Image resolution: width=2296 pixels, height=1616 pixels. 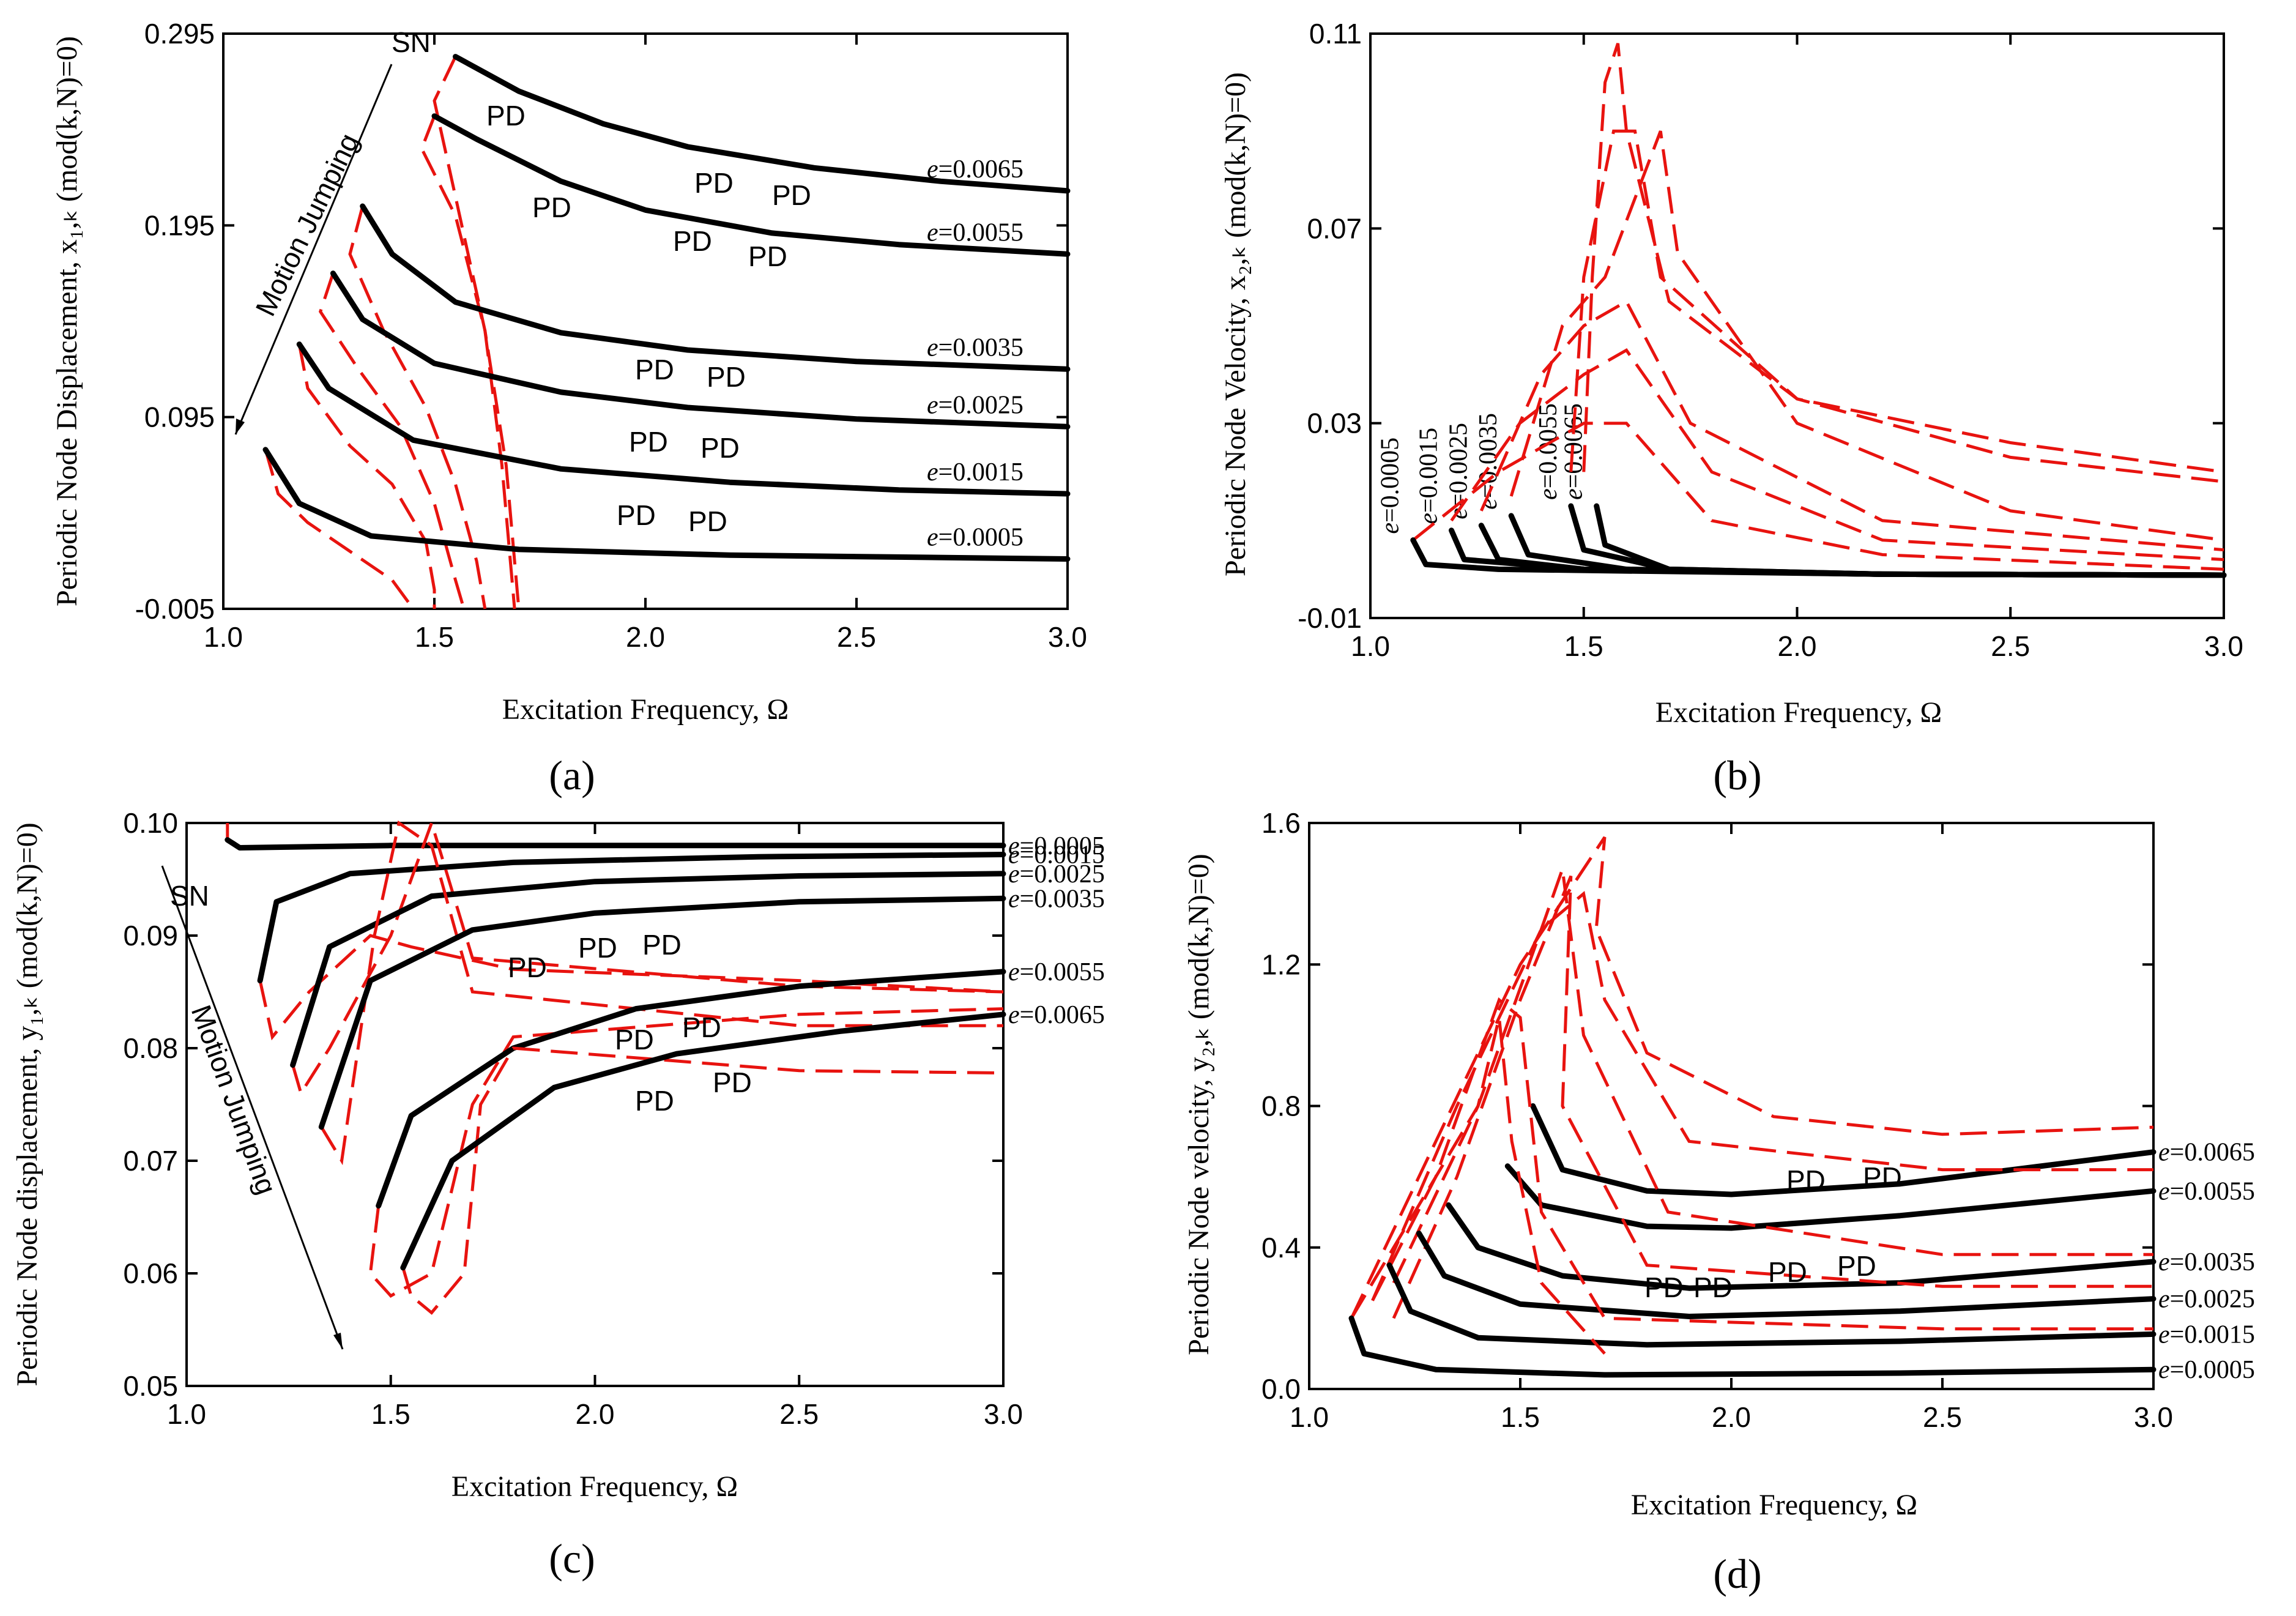 I want to click on y-tick-label: 0.4, so click(x=1281, y=1248).